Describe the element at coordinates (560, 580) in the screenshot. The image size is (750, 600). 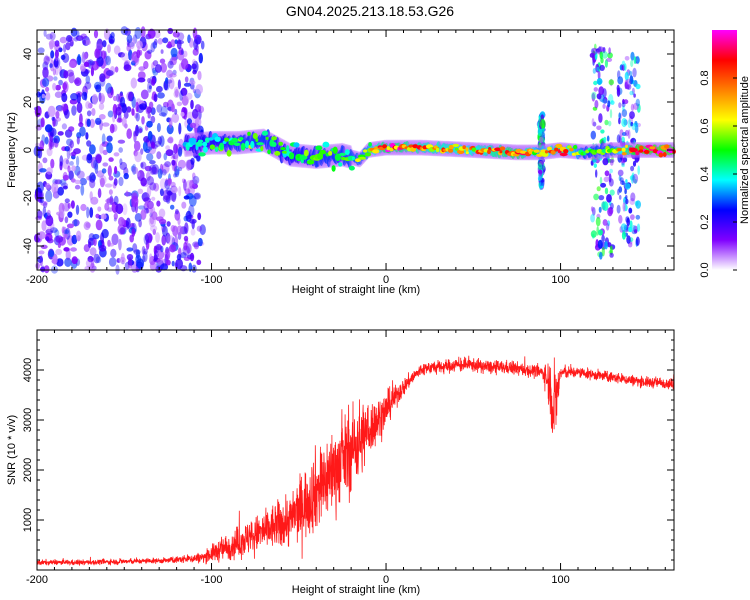
I see `x-tick-label: 100` at that location.